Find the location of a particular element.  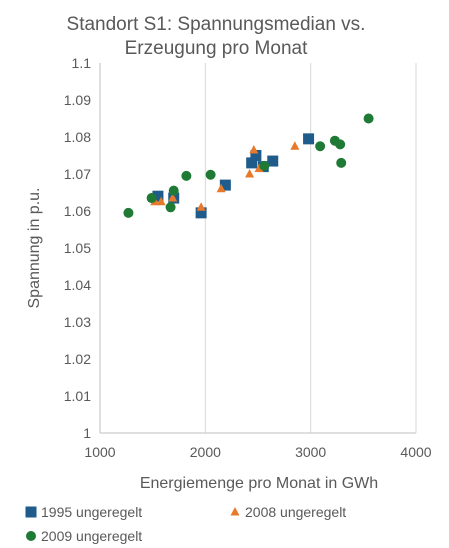

chart-title-line-1: Standort S1: Spannungsmedian vs. is located at coordinates (216, 24).